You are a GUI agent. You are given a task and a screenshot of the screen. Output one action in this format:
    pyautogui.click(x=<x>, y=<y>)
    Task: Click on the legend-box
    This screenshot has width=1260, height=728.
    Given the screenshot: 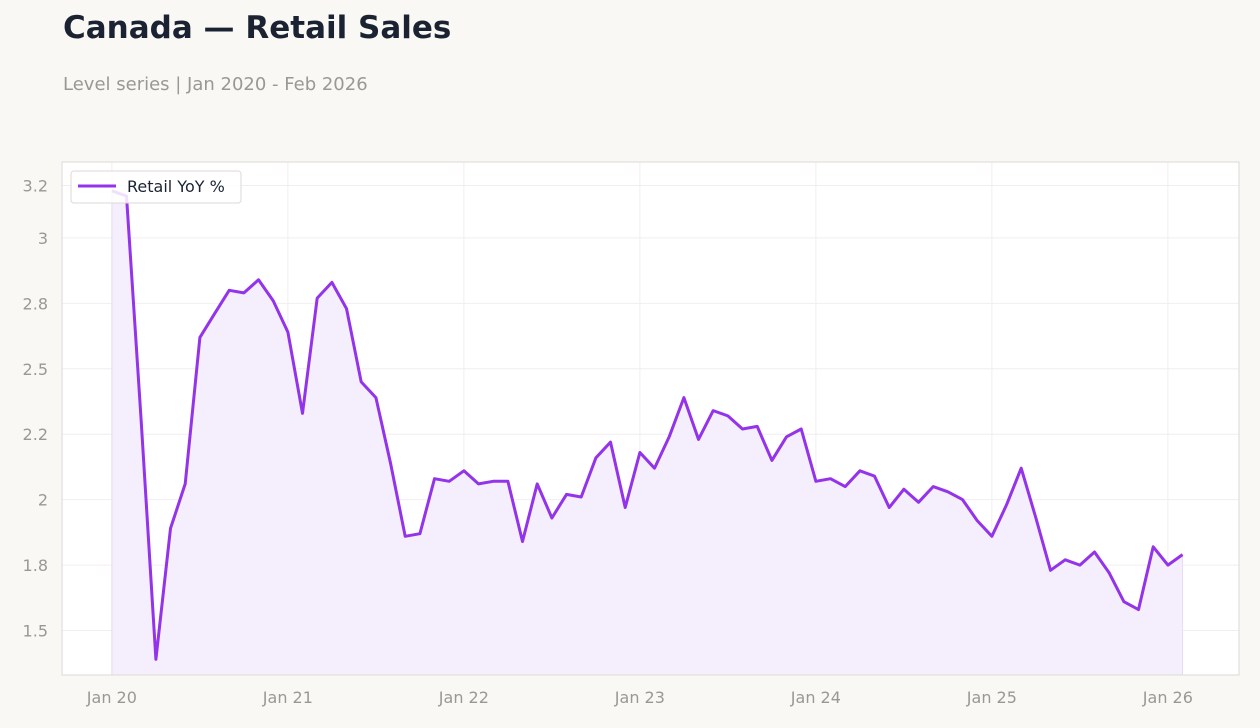 What is the action you would take?
    pyautogui.click(x=156, y=187)
    